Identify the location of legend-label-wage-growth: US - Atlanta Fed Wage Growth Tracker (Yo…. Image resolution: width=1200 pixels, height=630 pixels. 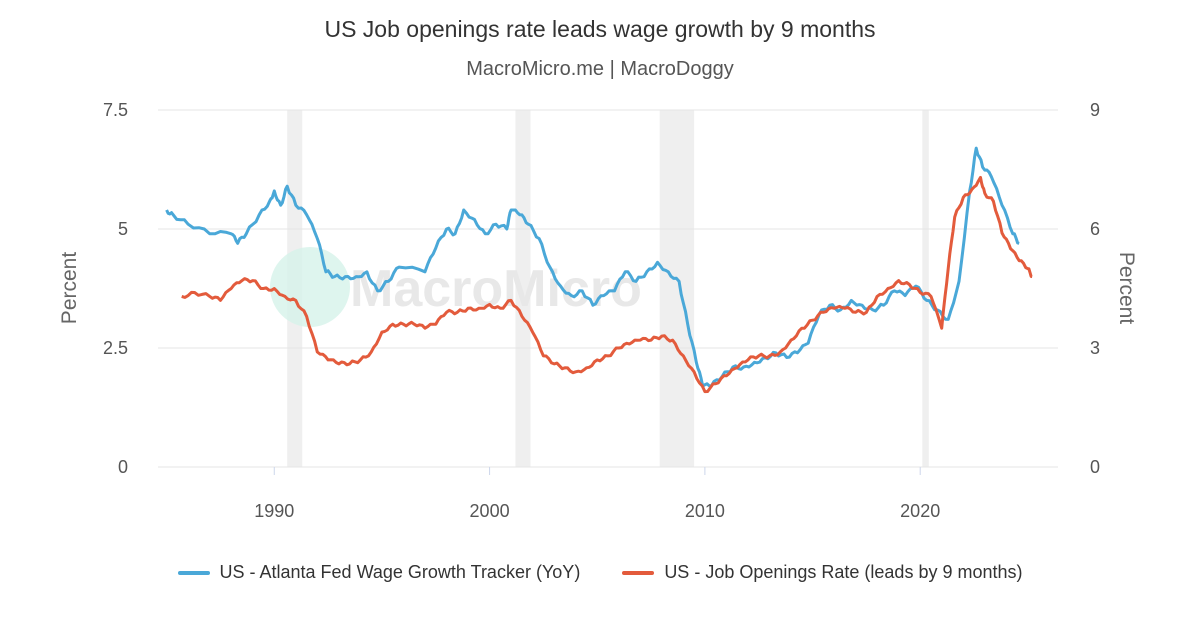
(400, 572).